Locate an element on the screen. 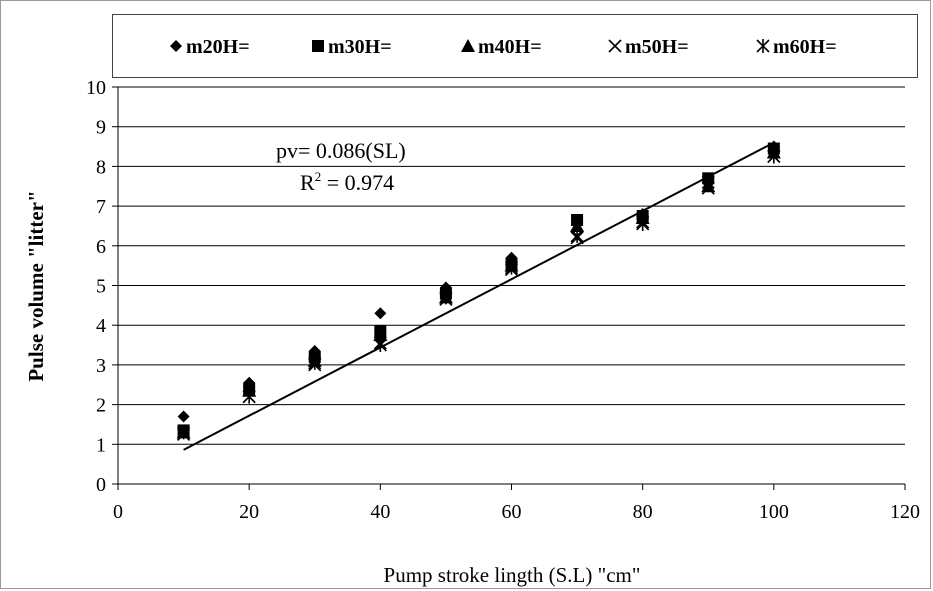 Image resolution: width=933 pixels, height=591 pixels. x-tick-label-80: 80 is located at coordinates (643, 512).